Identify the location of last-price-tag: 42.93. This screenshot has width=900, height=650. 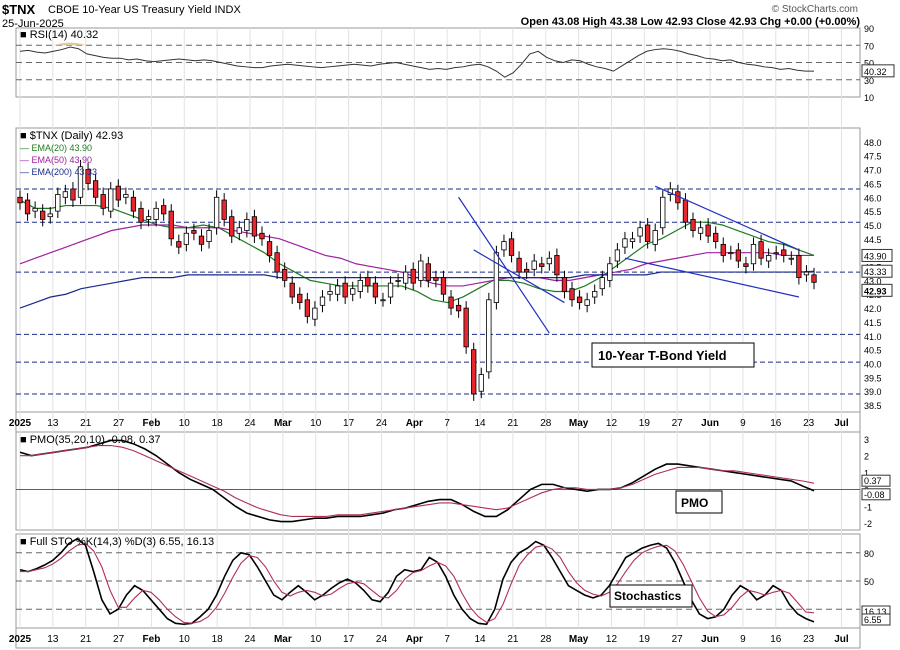
(875, 291).